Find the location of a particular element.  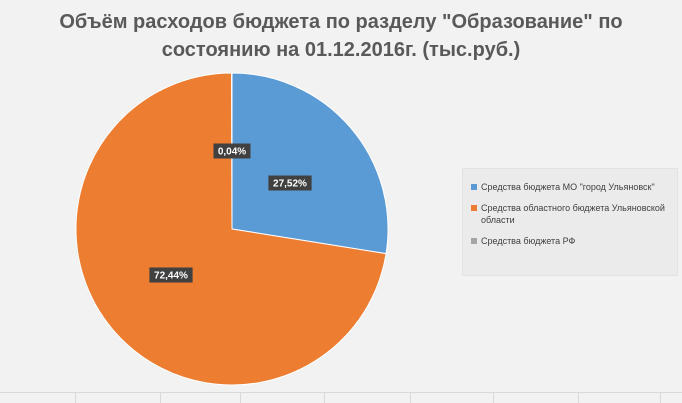

data-label-text-federal-budget: 0,04% is located at coordinates (232, 152).